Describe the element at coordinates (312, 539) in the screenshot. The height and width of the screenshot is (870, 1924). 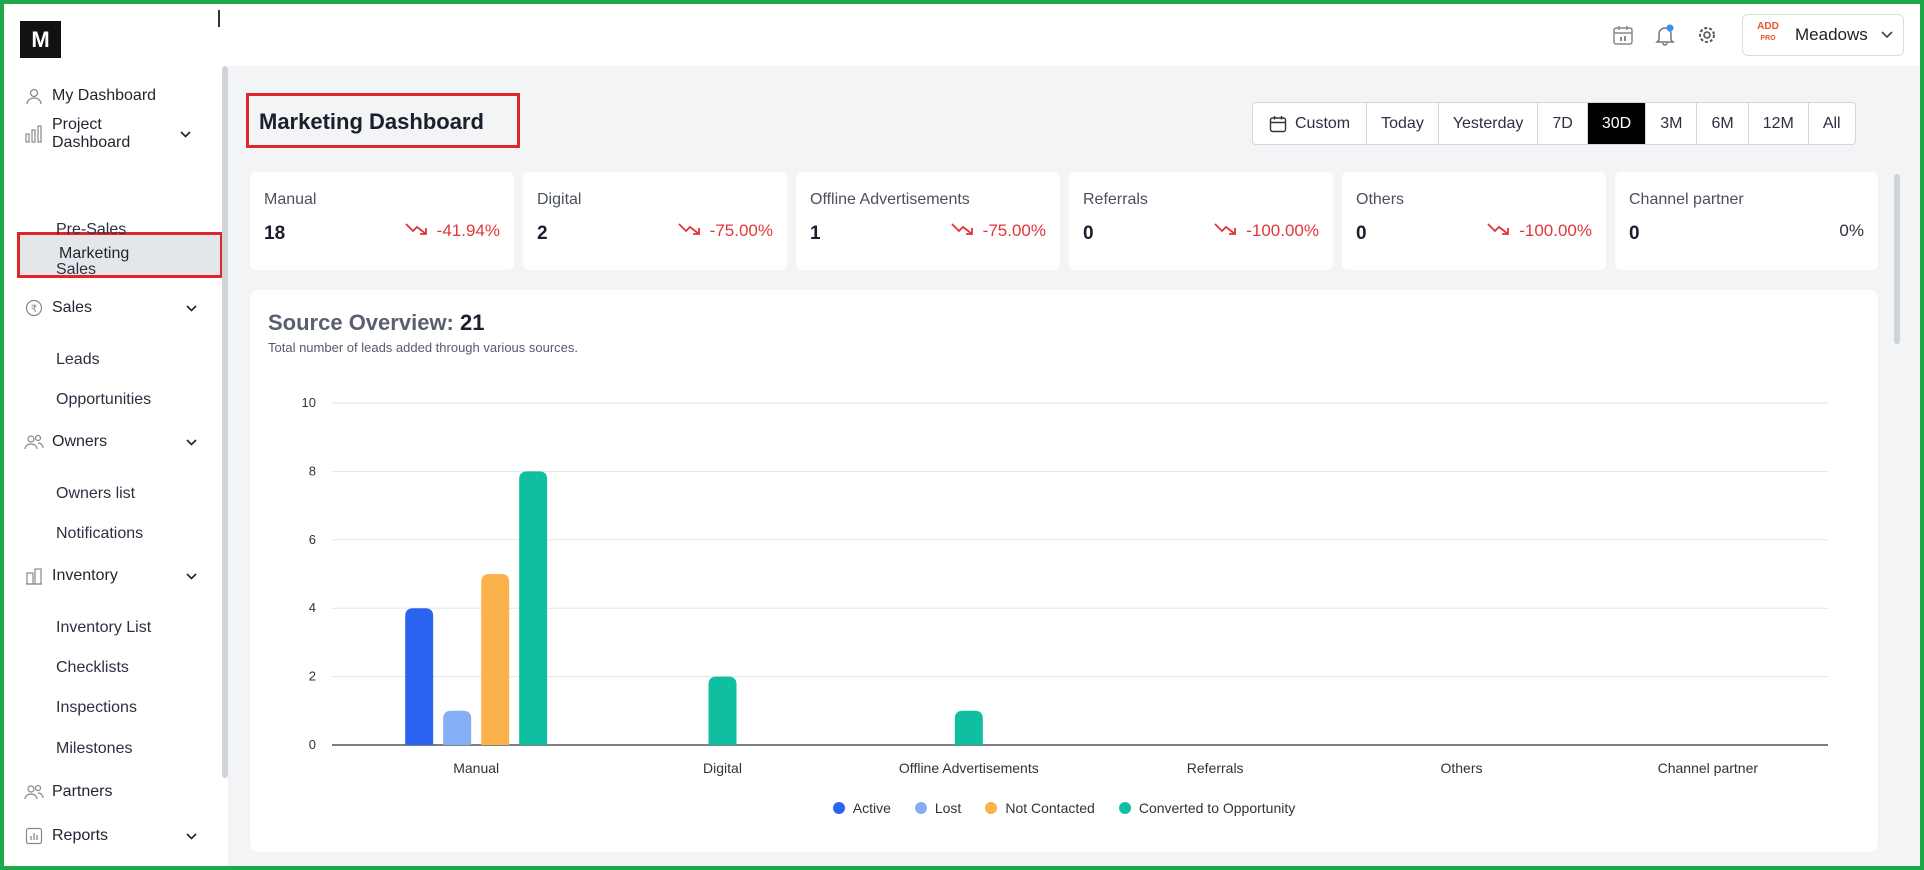
I see `y-tick-label: 6` at that location.